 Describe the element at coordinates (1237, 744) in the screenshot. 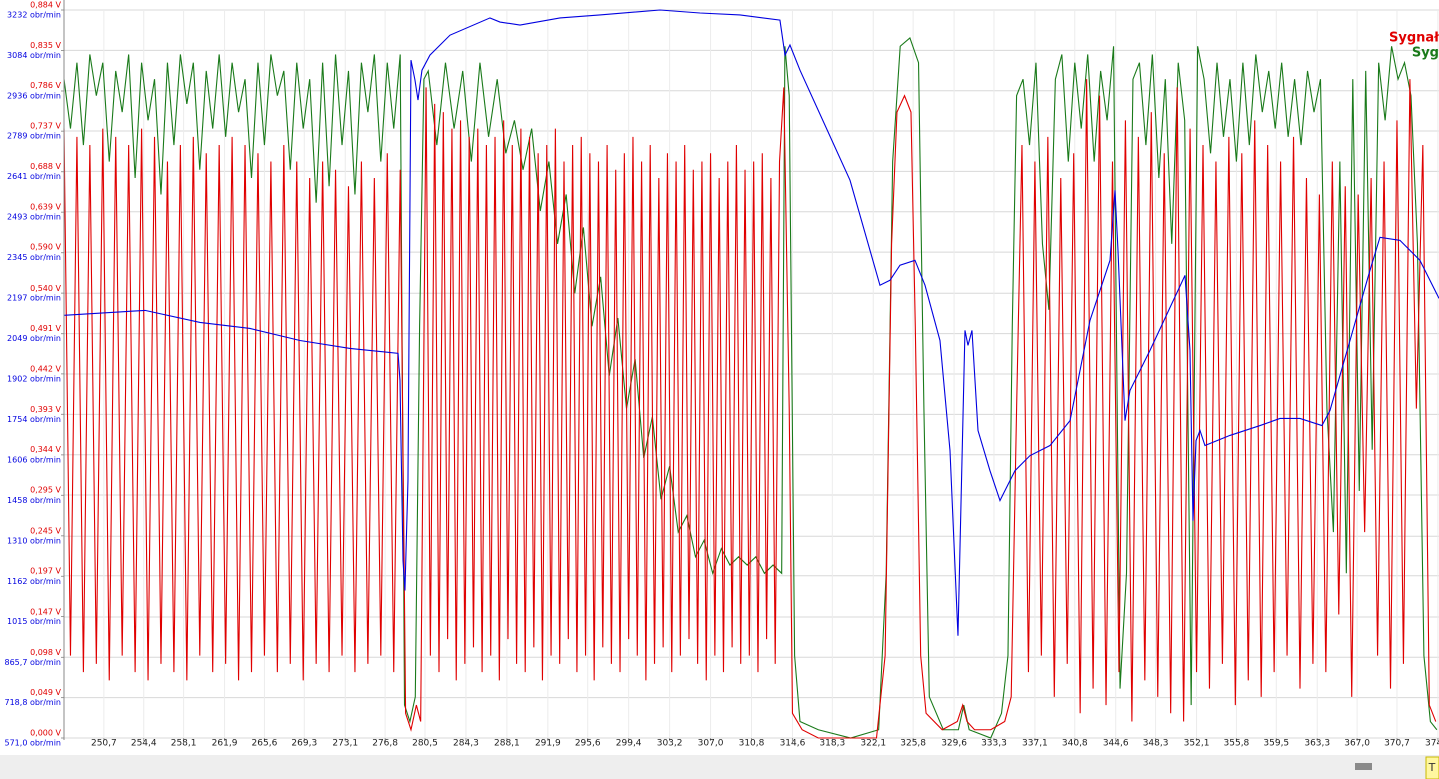

I see `x-tick-label: 355,8` at that location.